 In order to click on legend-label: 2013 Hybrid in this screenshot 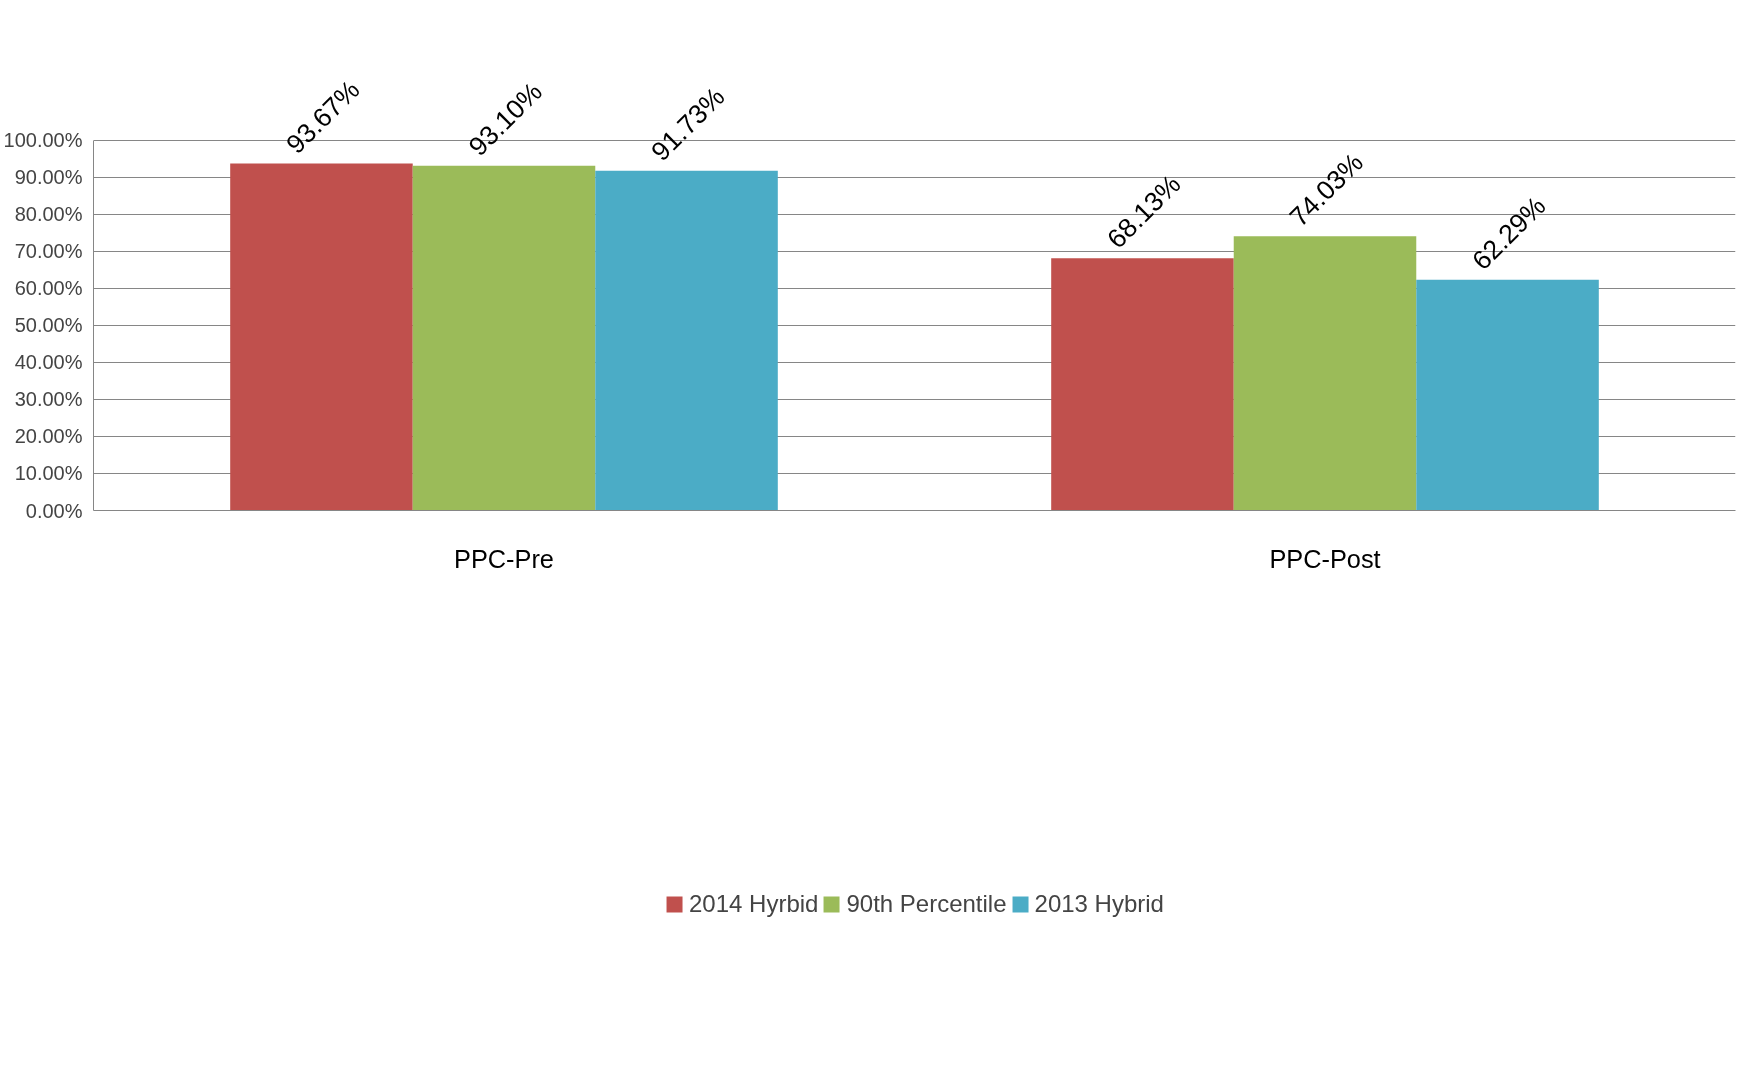, I will do `click(1099, 903)`.